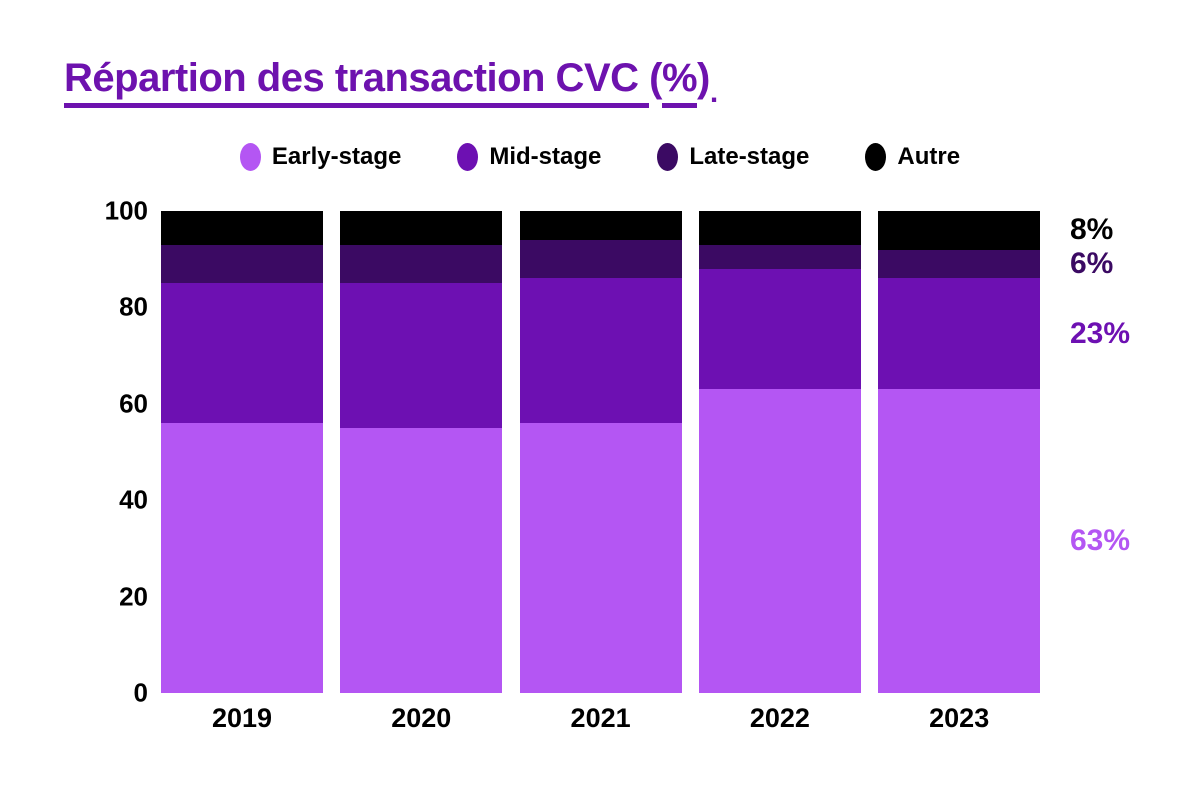 The image size is (1200, 800). I want to click on bar-segment-2023-mid-stage, so click(959, 334).